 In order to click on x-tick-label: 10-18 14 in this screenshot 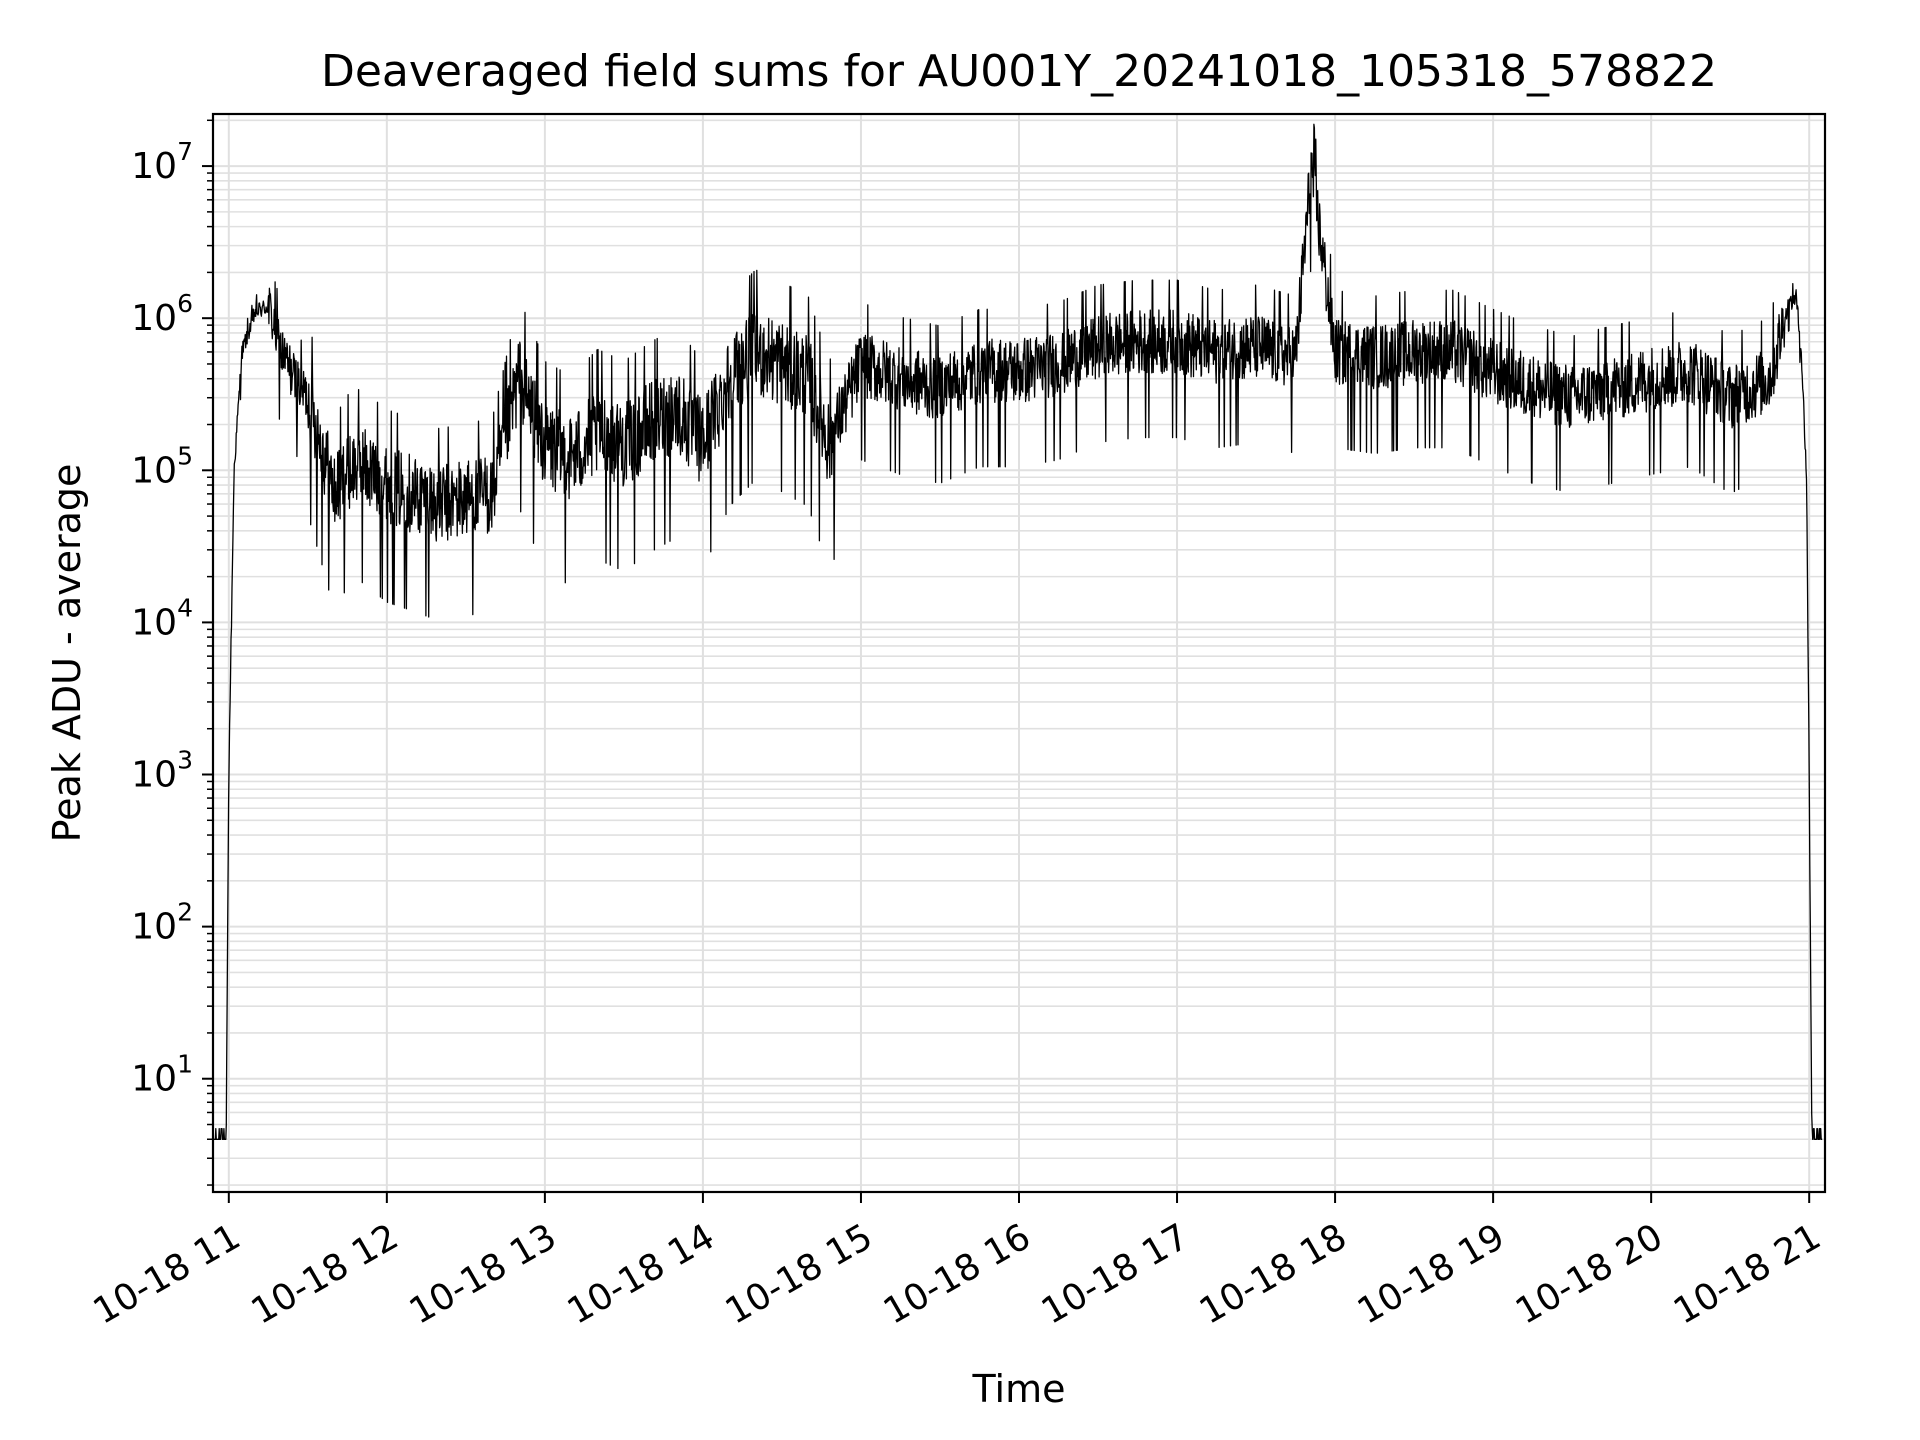, I will do `click(641, 1274)`.